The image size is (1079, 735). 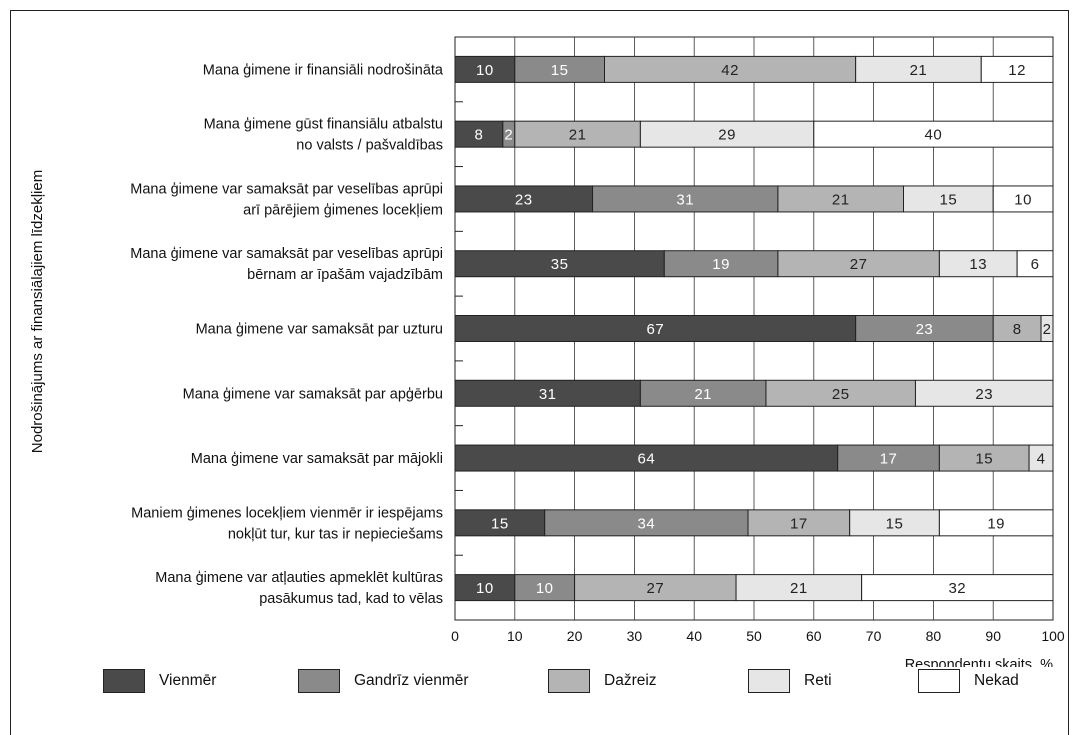 What do you see at coordinates (635, 636) in the screenshot?
I see `x-tick-label: 30` at bounding box center [635, 636].